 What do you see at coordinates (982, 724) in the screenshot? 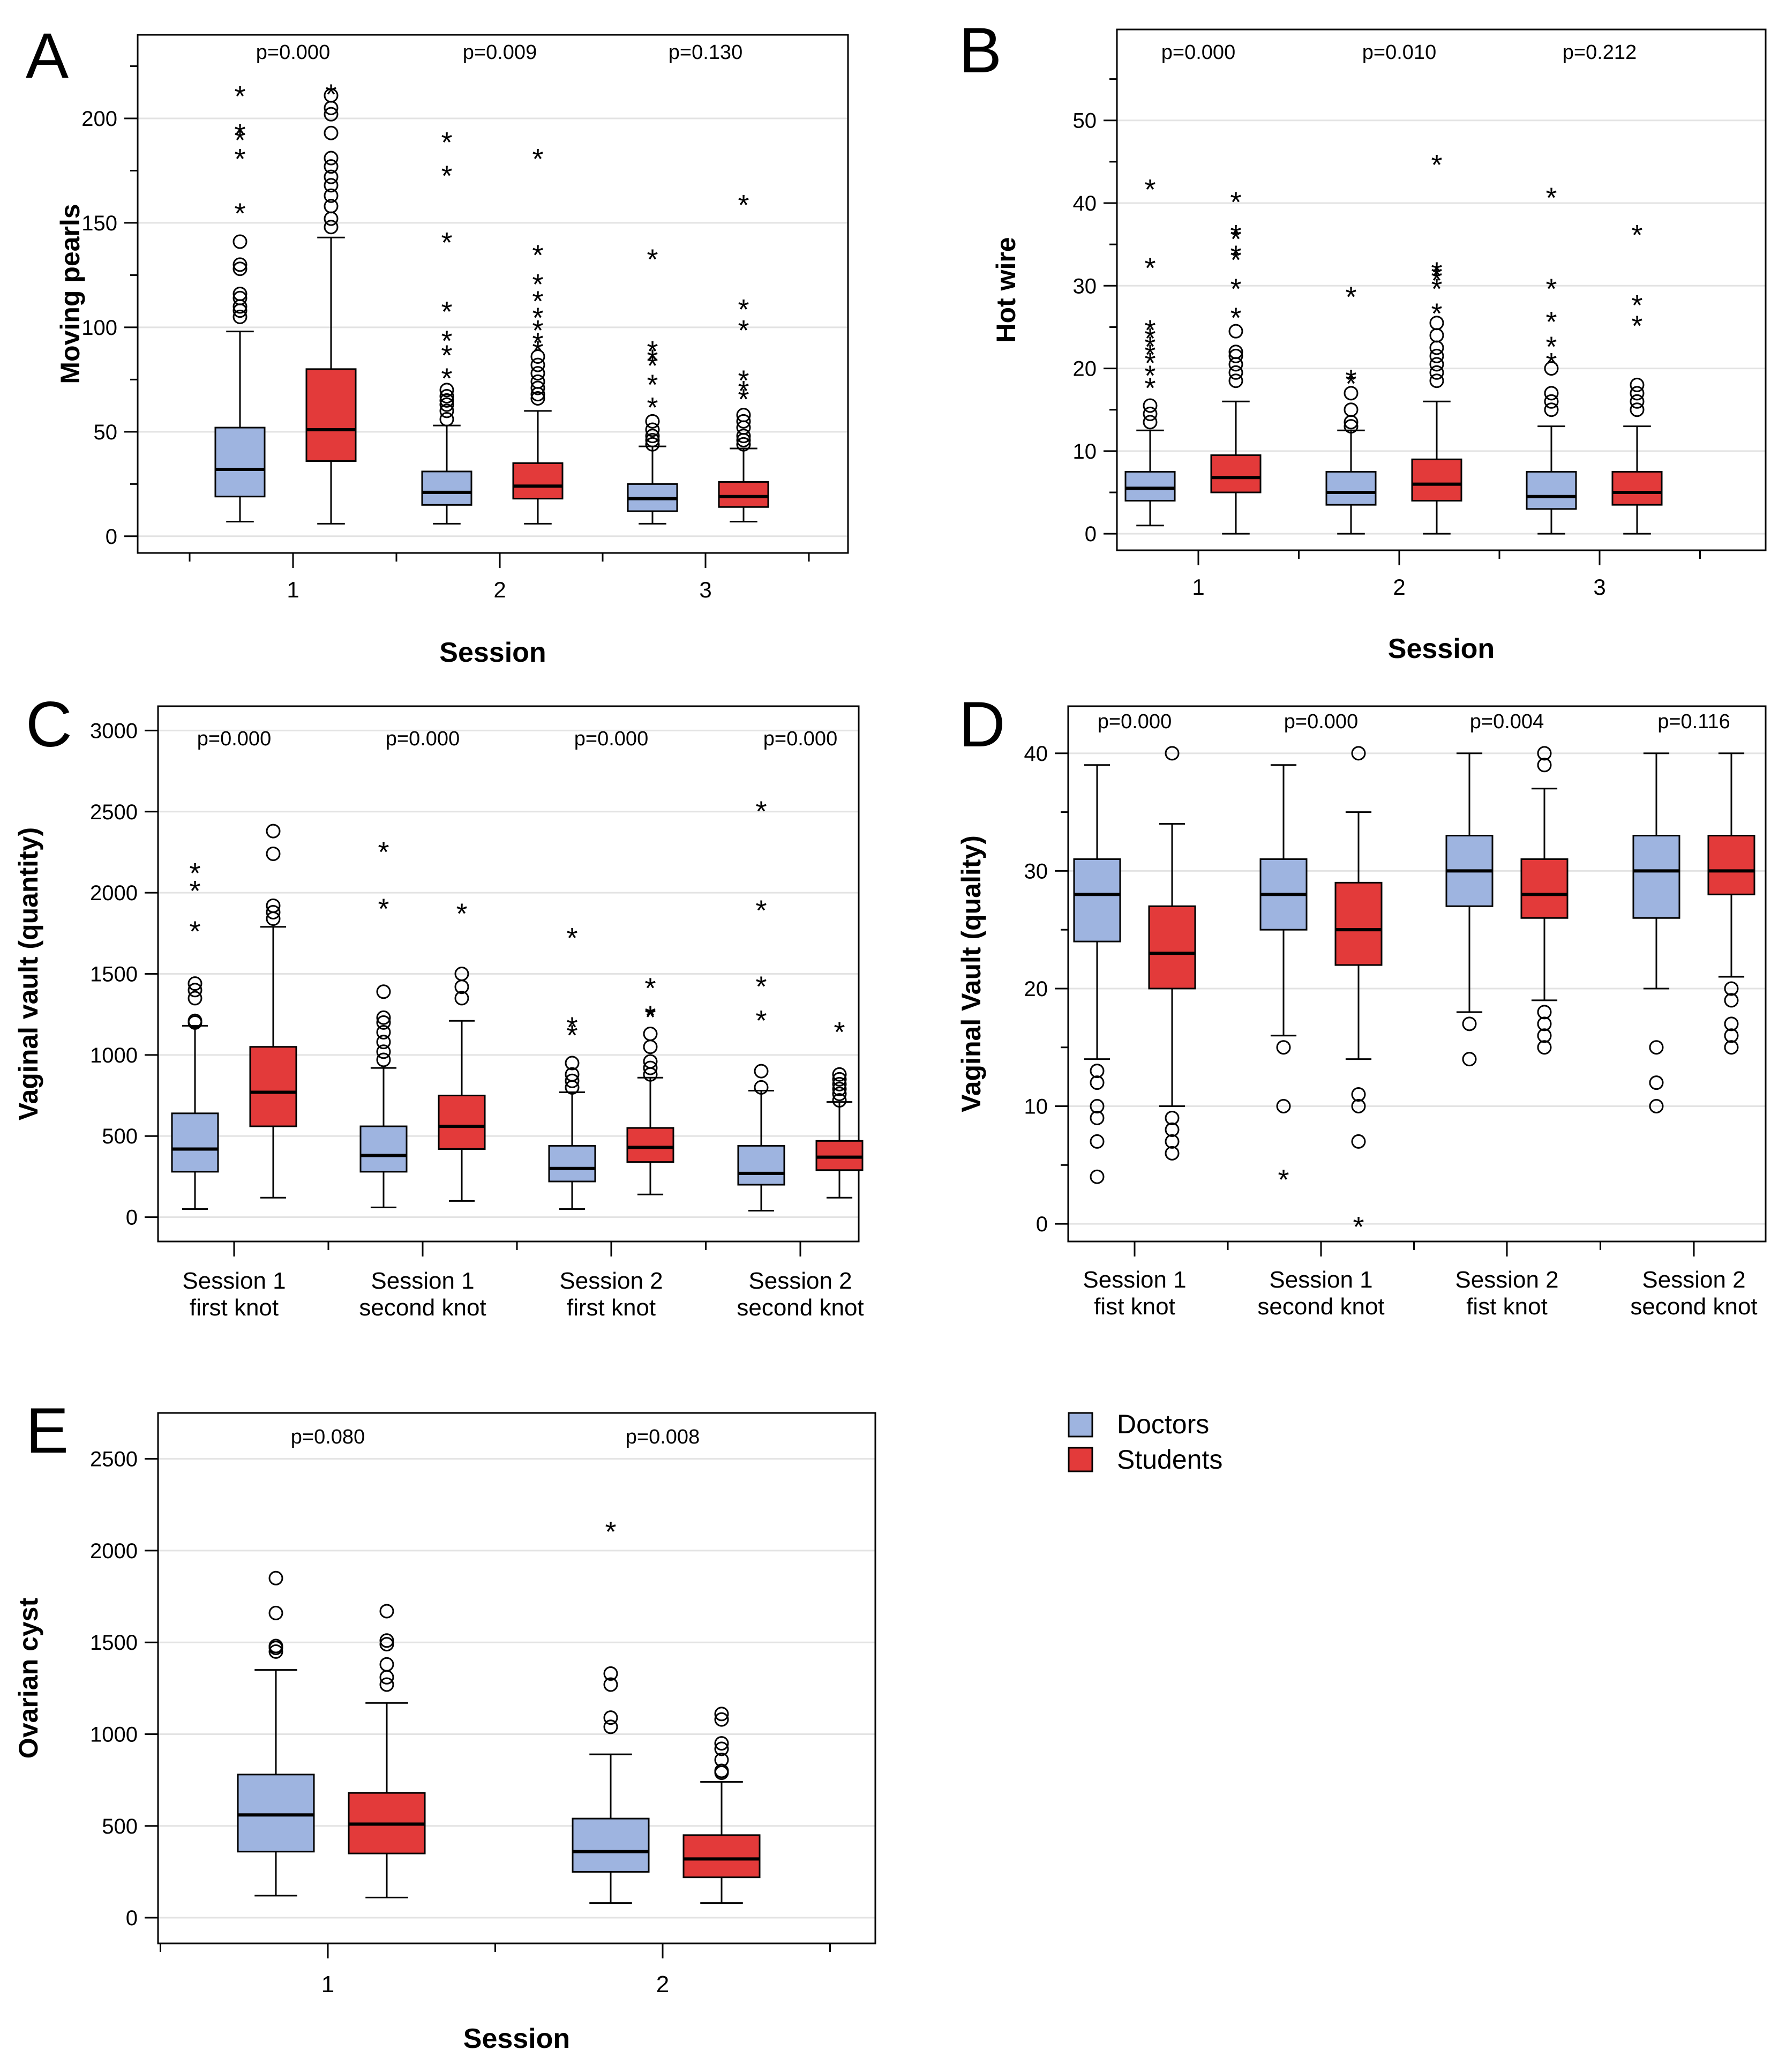
I see `panel-letter: D` at bounding box center [982, 724].